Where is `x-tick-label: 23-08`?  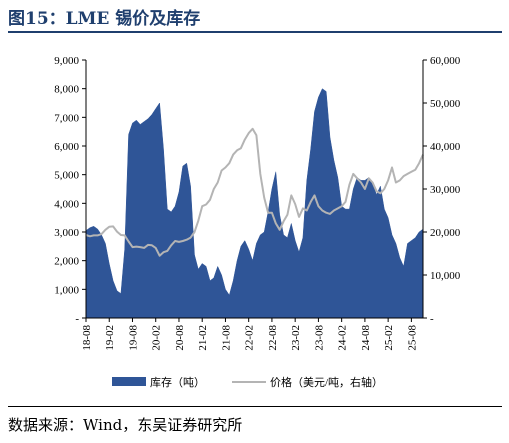
x-tick-label: 23-08 is located at coordinates (319, 338).